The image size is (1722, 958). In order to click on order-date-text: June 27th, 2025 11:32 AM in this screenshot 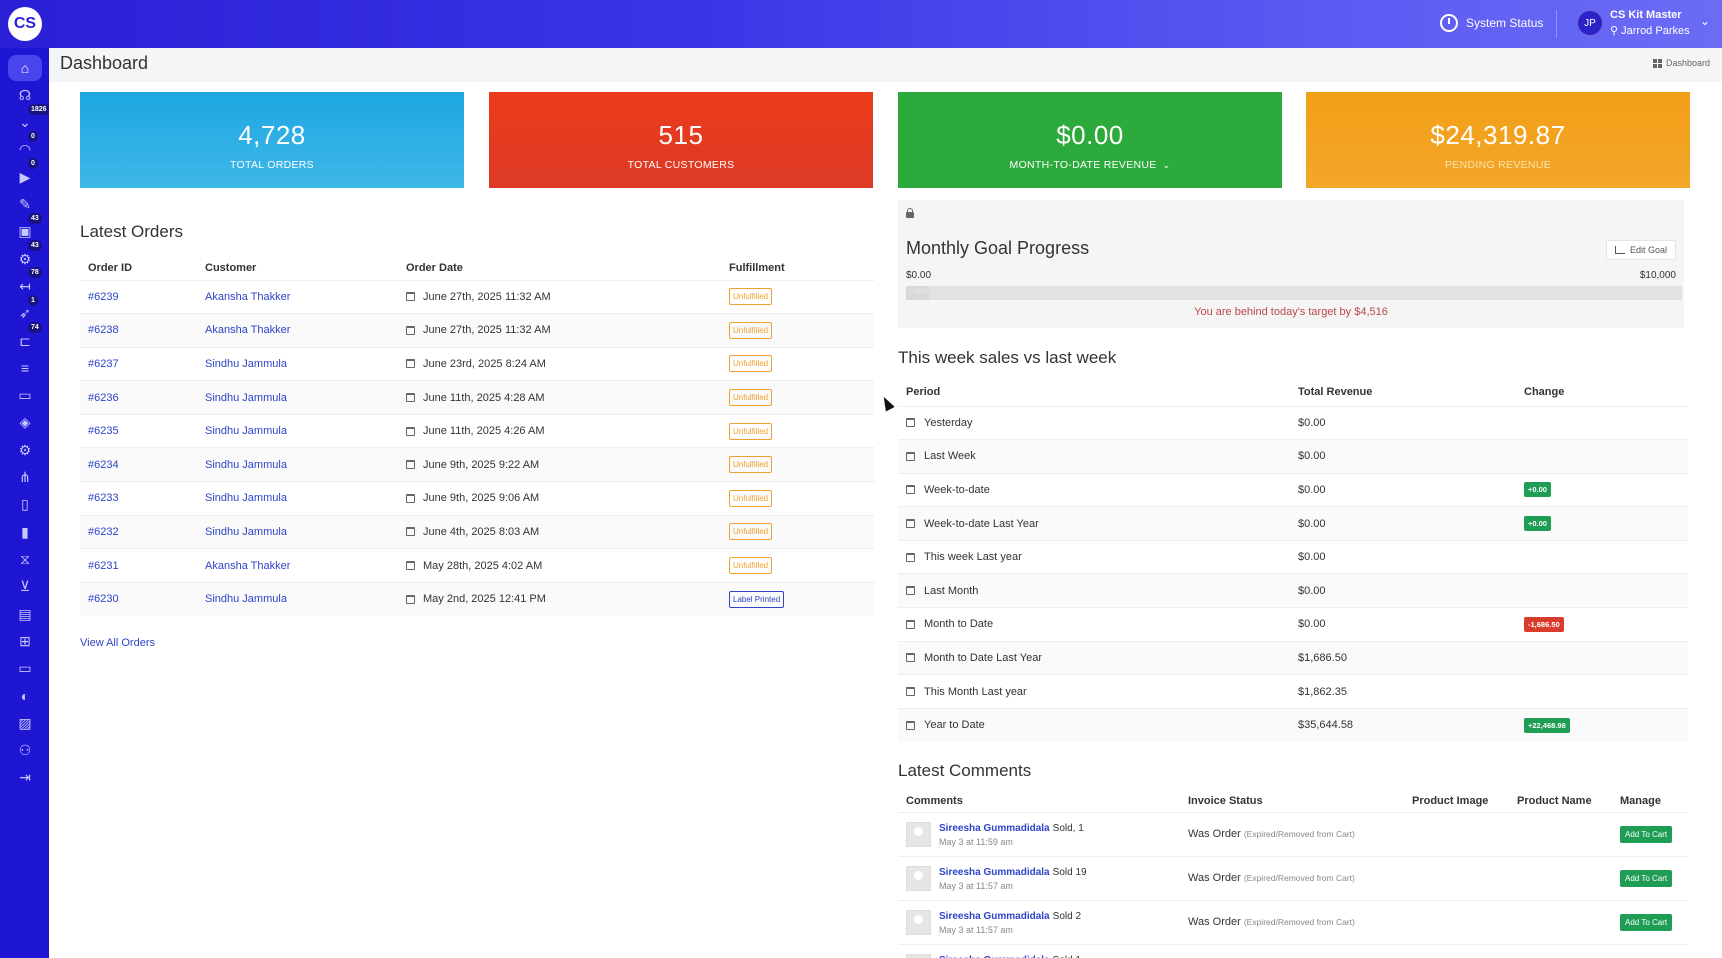, I will do `click(487, 330)`.